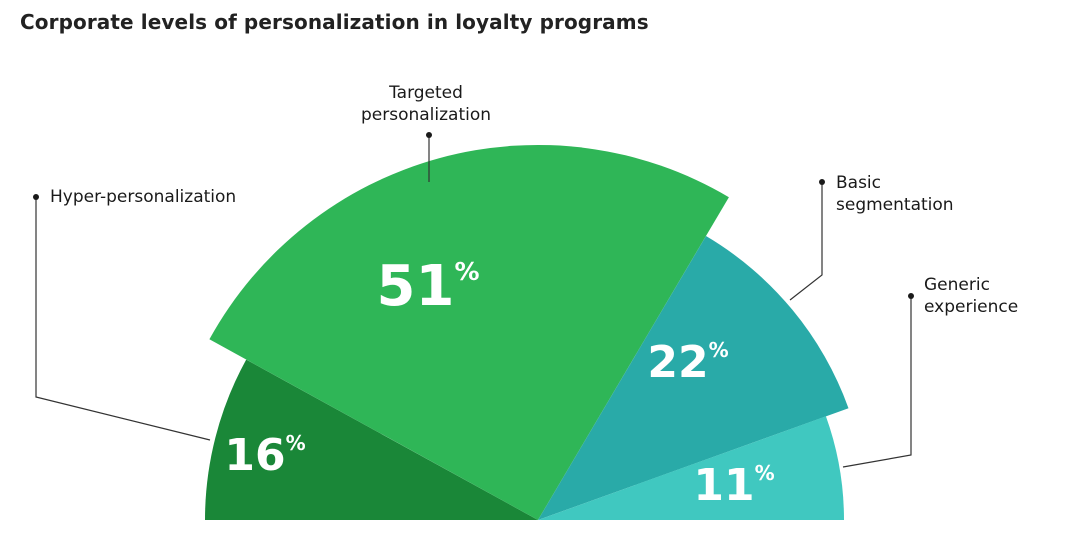 The height and width of the screenshot is (550, 1065). Describe the element at coordinates (254, 455) in the screenshot. I see `value-number: 16` at that location.